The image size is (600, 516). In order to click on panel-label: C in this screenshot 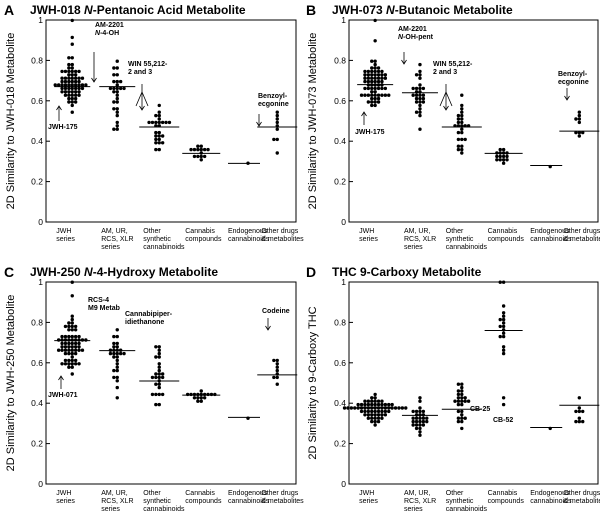, I will do `click(9, 272)`.